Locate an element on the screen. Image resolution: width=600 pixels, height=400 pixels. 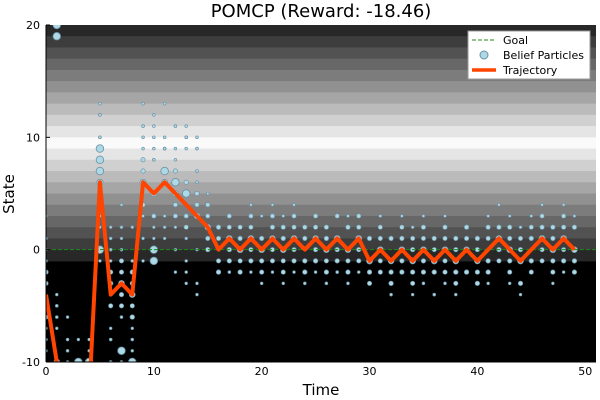
x-tick-label: 40 is located at coordinates (477, 371).